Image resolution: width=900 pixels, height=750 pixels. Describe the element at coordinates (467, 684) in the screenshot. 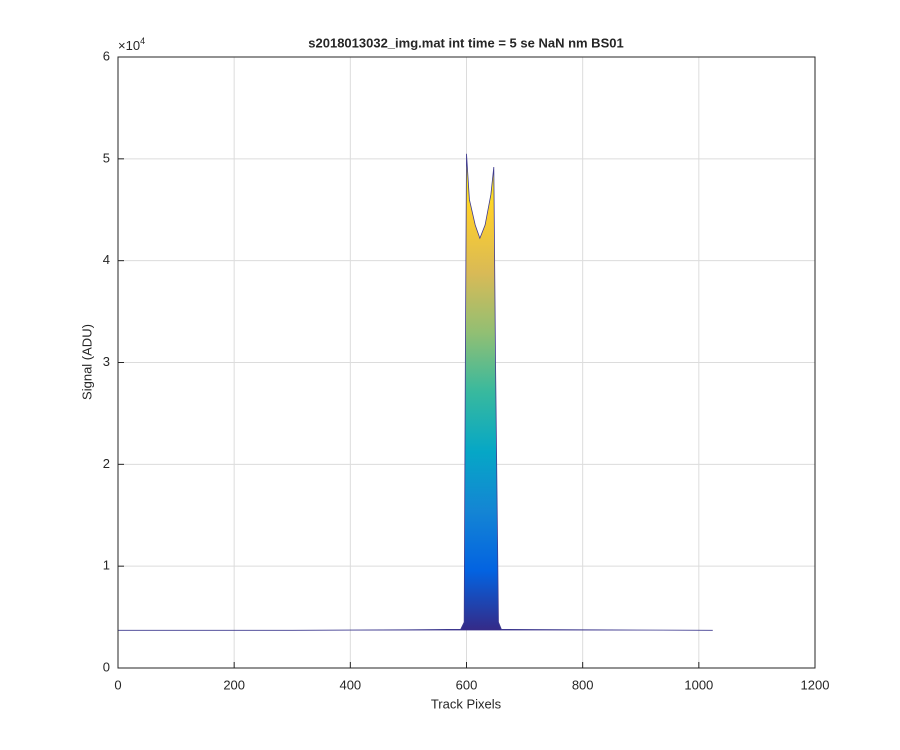

I see `x-tick-label: 600` at that location.